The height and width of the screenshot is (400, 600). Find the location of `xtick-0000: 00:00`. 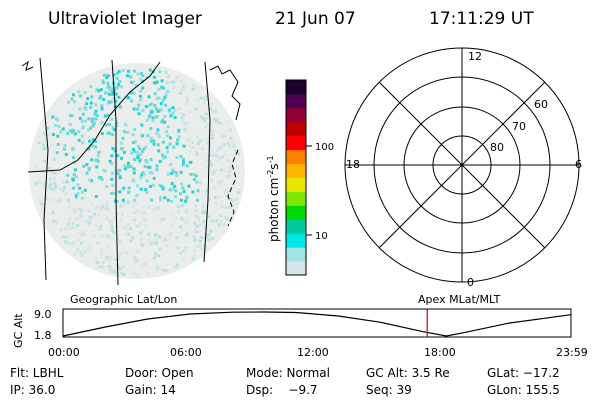

xtick-0000: 00:00 is located at coordinates (64, 352).